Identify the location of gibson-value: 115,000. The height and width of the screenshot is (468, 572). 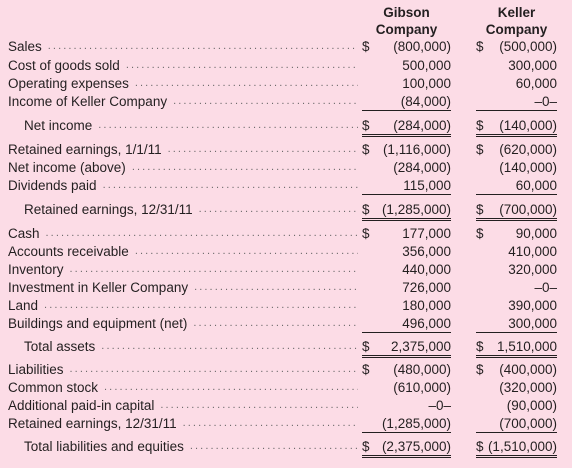
(406, 186).